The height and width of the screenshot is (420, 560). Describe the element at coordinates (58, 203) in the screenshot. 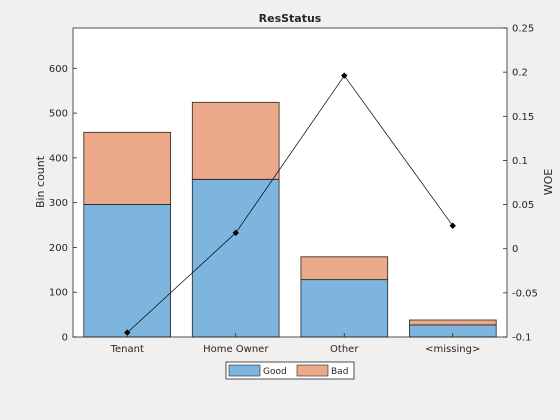

I see `y-tick-label-3: 300` at that location.